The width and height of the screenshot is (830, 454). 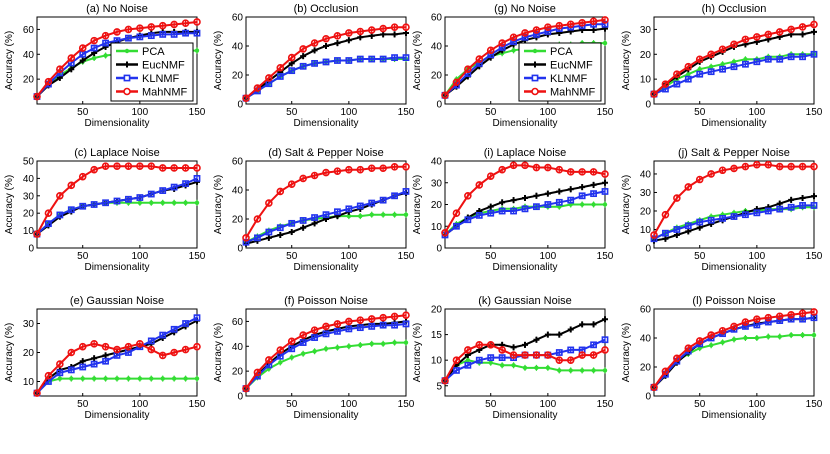 I want to click on series-KLNMF, so click(x=117, y=206).